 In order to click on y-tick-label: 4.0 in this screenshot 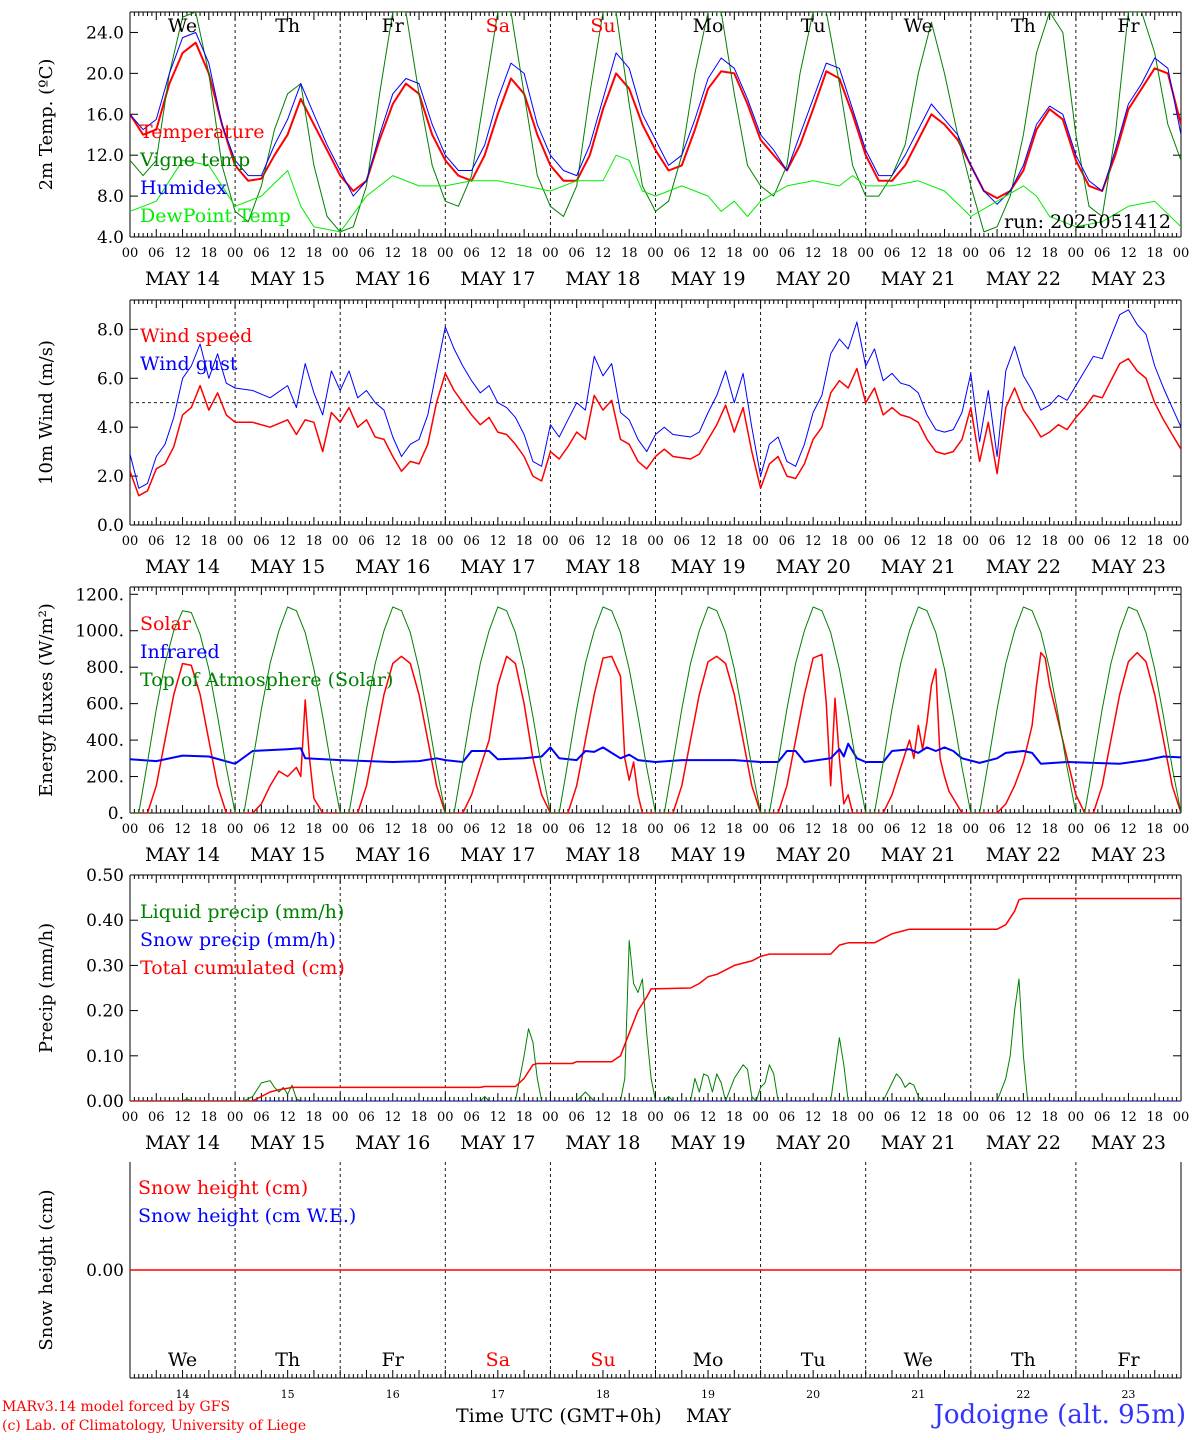, I will do `click(110, 428)`.